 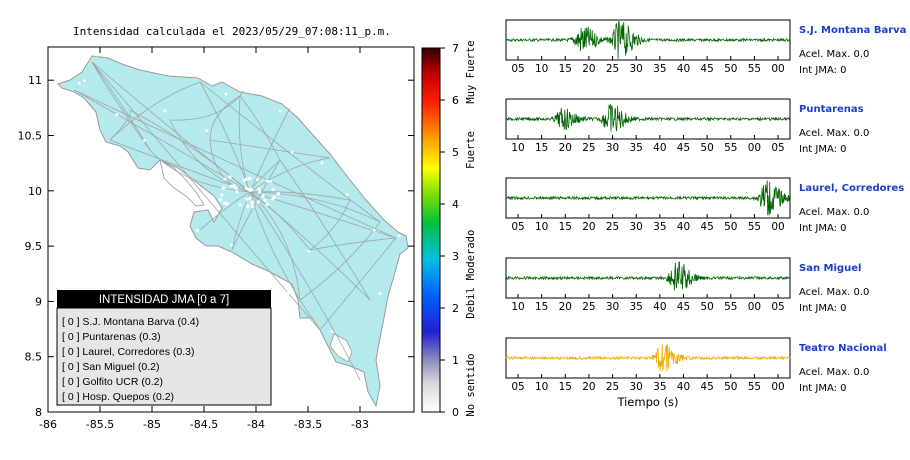 What do you see at coordinates (110, 367) in the screenshot?
I see `legend-item: [ 0 ] San Miguel (0.2)` at bounding box center [110, 367].